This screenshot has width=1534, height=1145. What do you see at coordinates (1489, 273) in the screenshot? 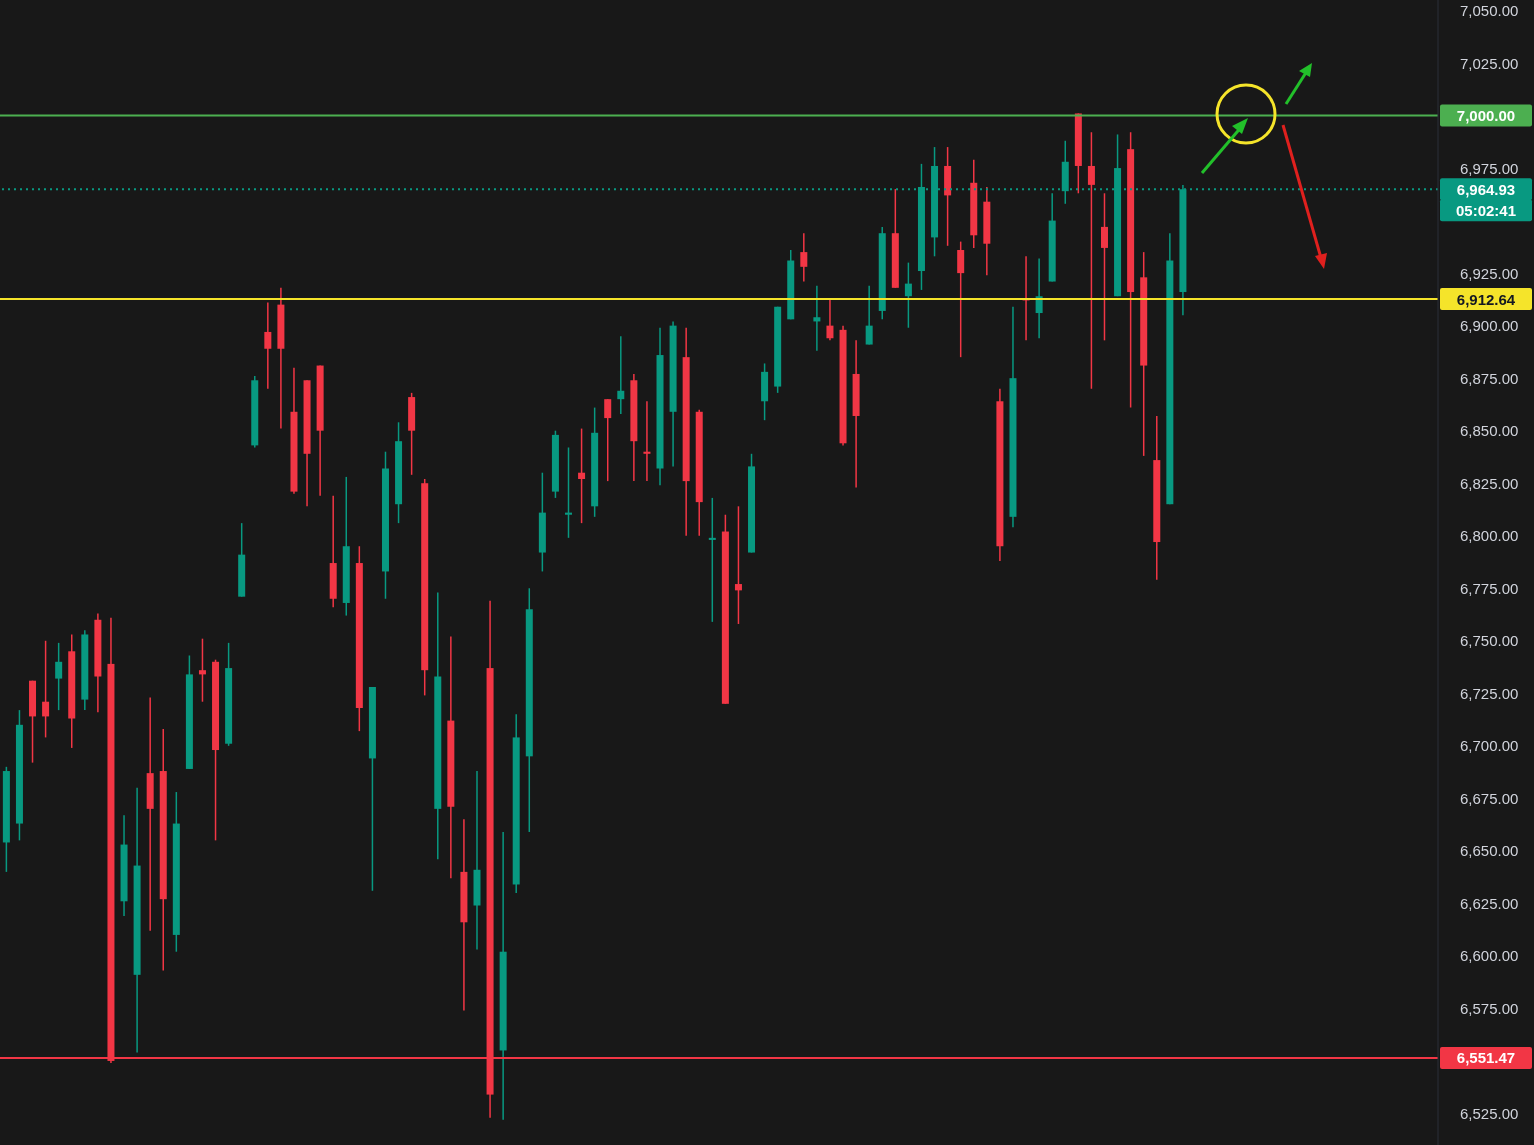
I see `y-tick-label: 6,925.00` at bounding box center [1489, 273].